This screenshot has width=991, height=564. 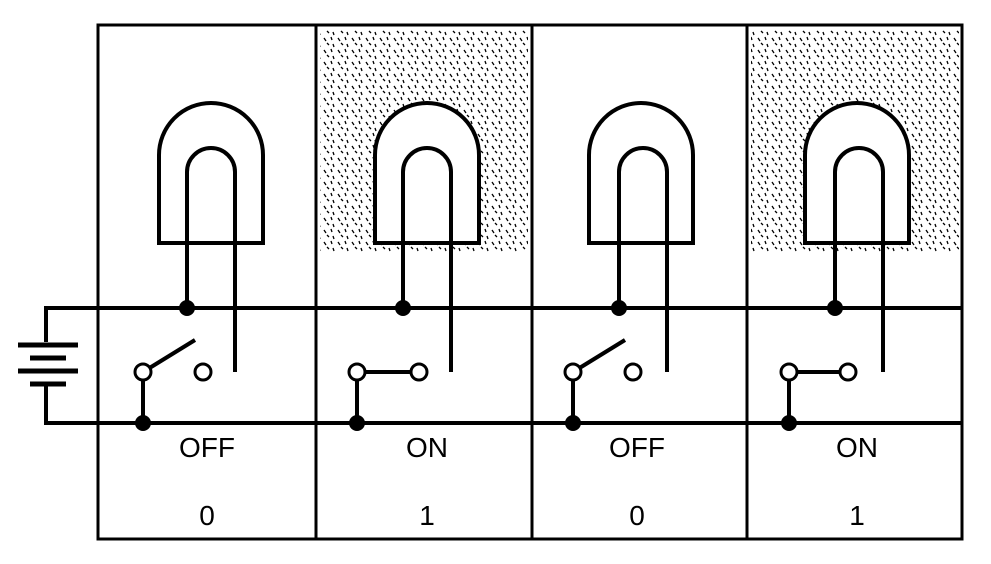 I want to click on battery-icon, so click(x=48, y=365).